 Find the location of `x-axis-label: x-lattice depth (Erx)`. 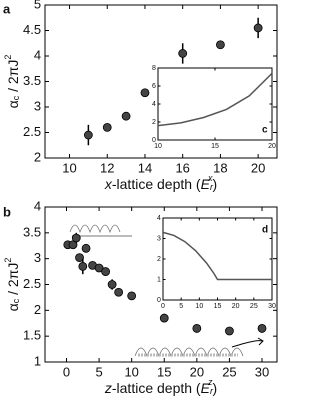

x-axis-label: x-lattice depth (Erx) is located at coordinates (160, 182).